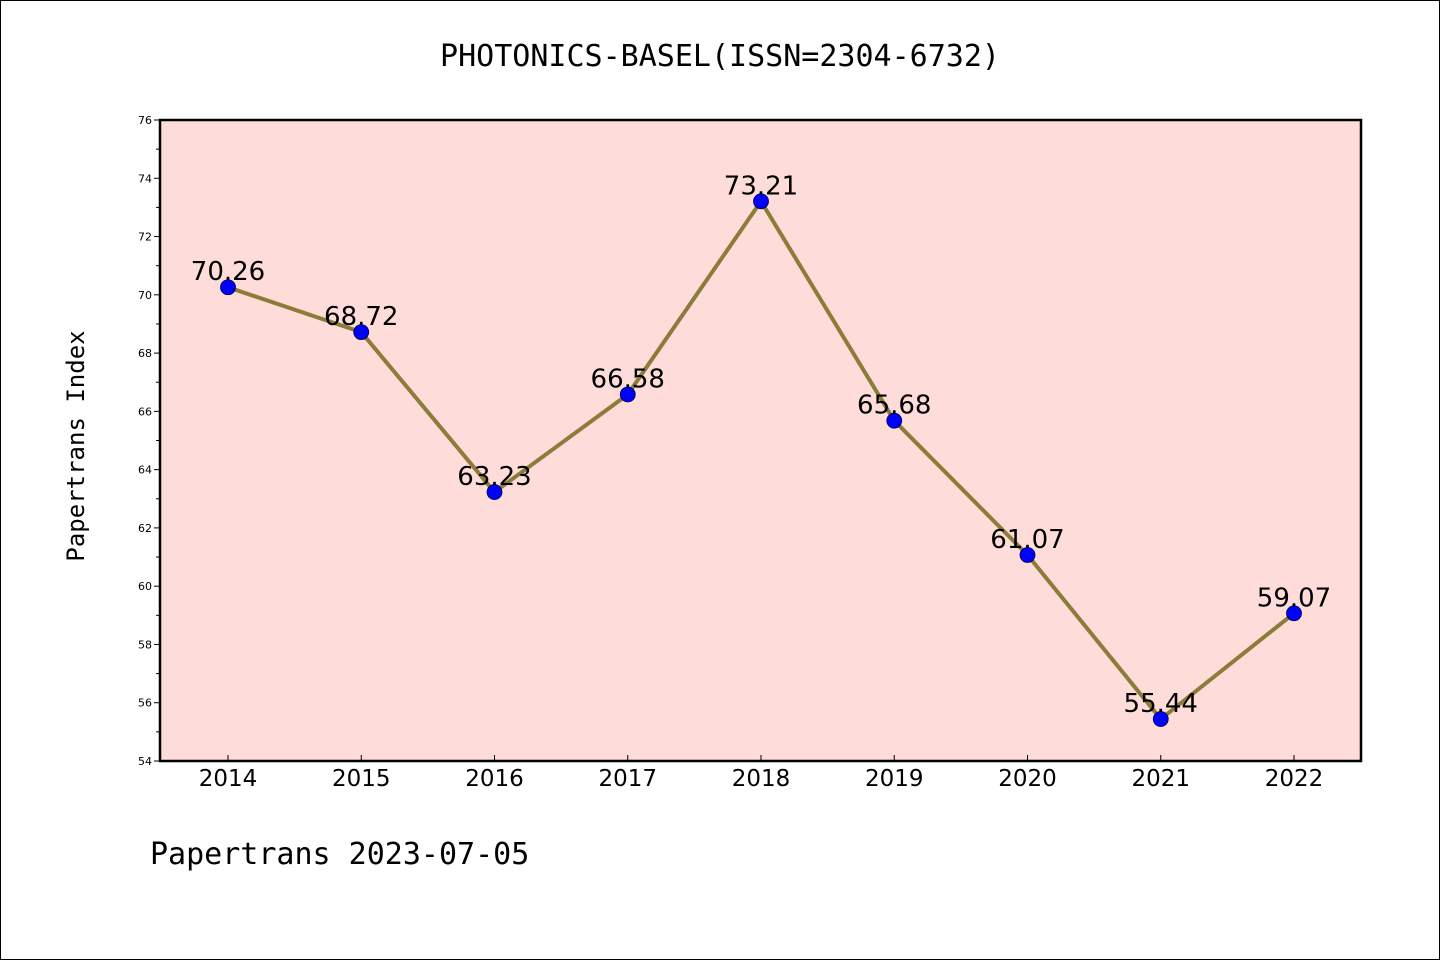 The width and height of the screenshot is (1440, 960). I want to click on x-tick-label: 2015, so click(361, 779).